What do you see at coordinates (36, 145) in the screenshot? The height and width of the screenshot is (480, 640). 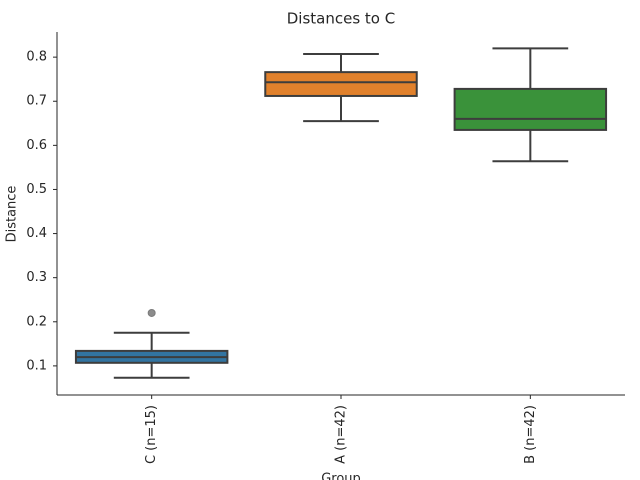 I see `y-tick-label: 0.6` at bounding box center [36, 145].